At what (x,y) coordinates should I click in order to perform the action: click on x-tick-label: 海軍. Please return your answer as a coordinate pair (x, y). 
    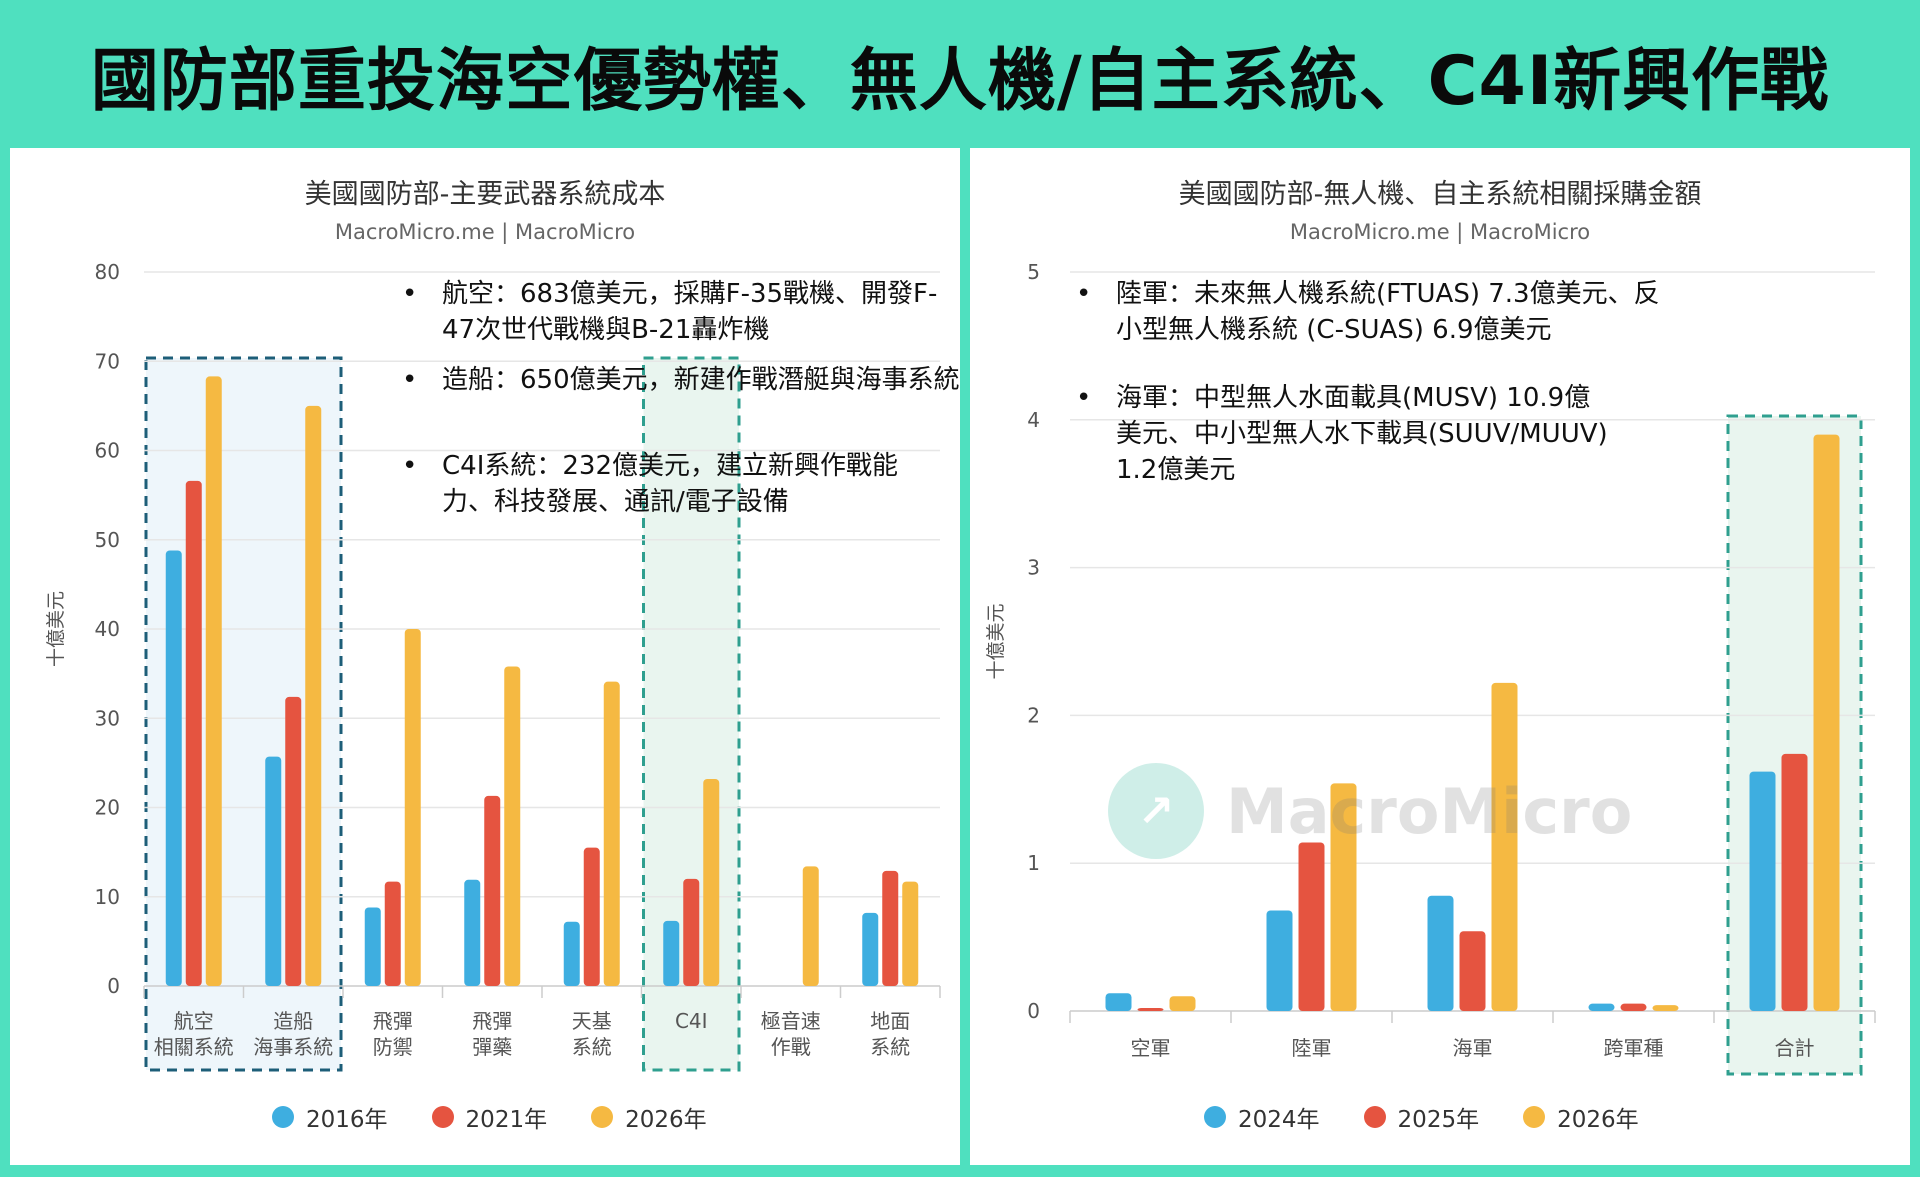
    Looking at the image, I should click on (1473, 1048).